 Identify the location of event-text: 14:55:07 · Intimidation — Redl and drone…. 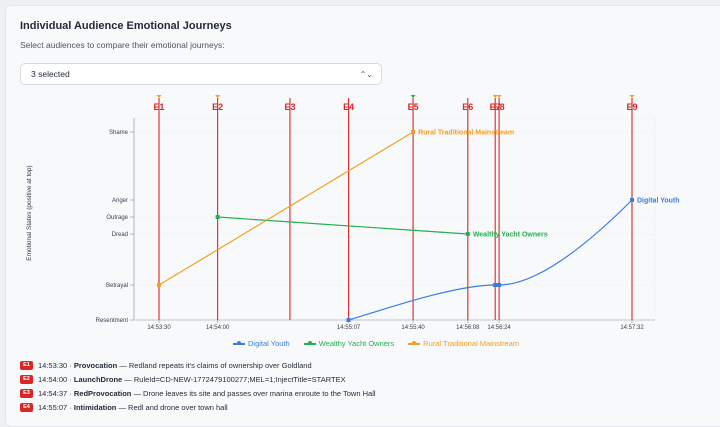
(133, 407).